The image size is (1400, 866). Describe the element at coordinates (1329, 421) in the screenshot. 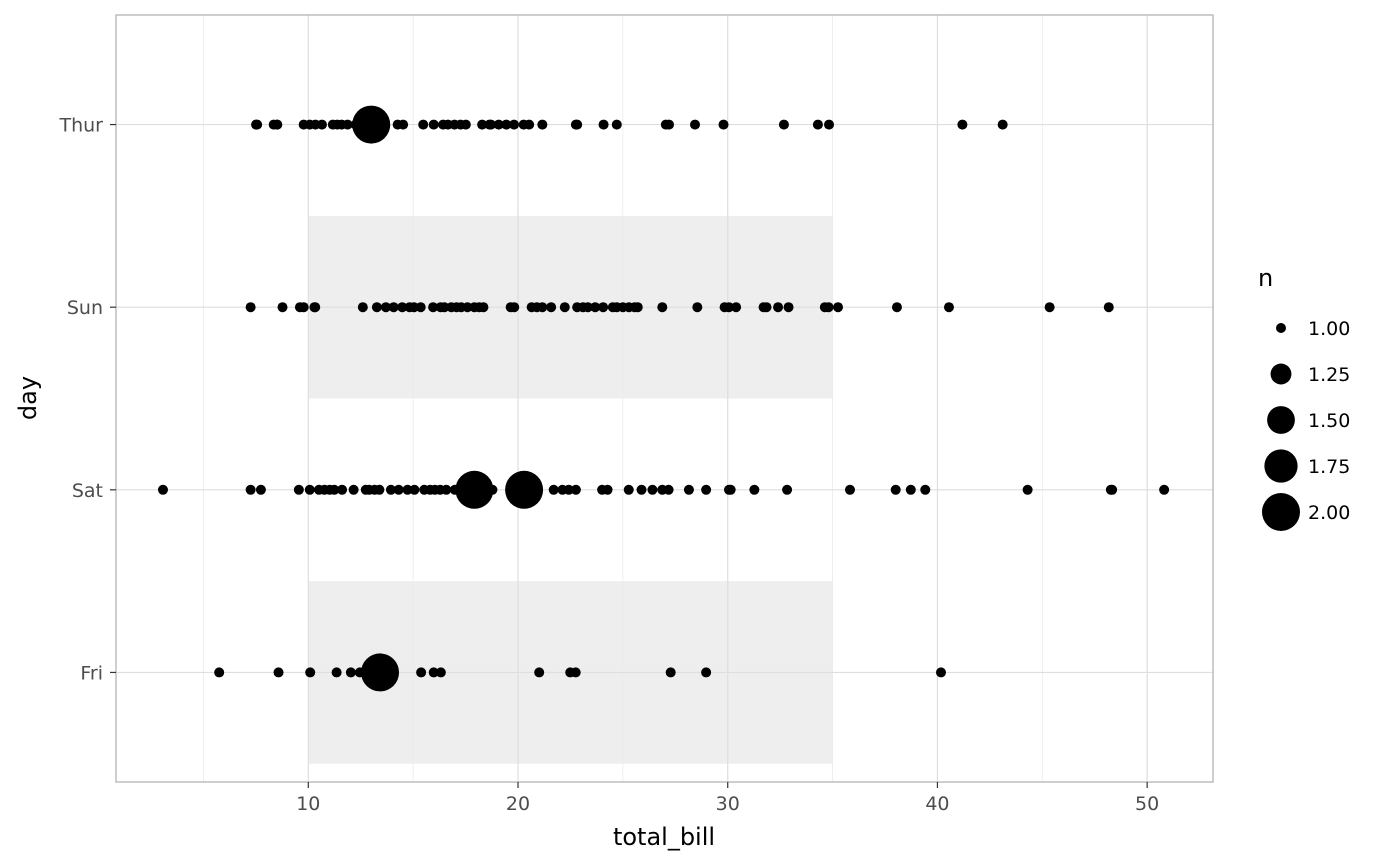

I see `legend-label: 1.50` at that location.